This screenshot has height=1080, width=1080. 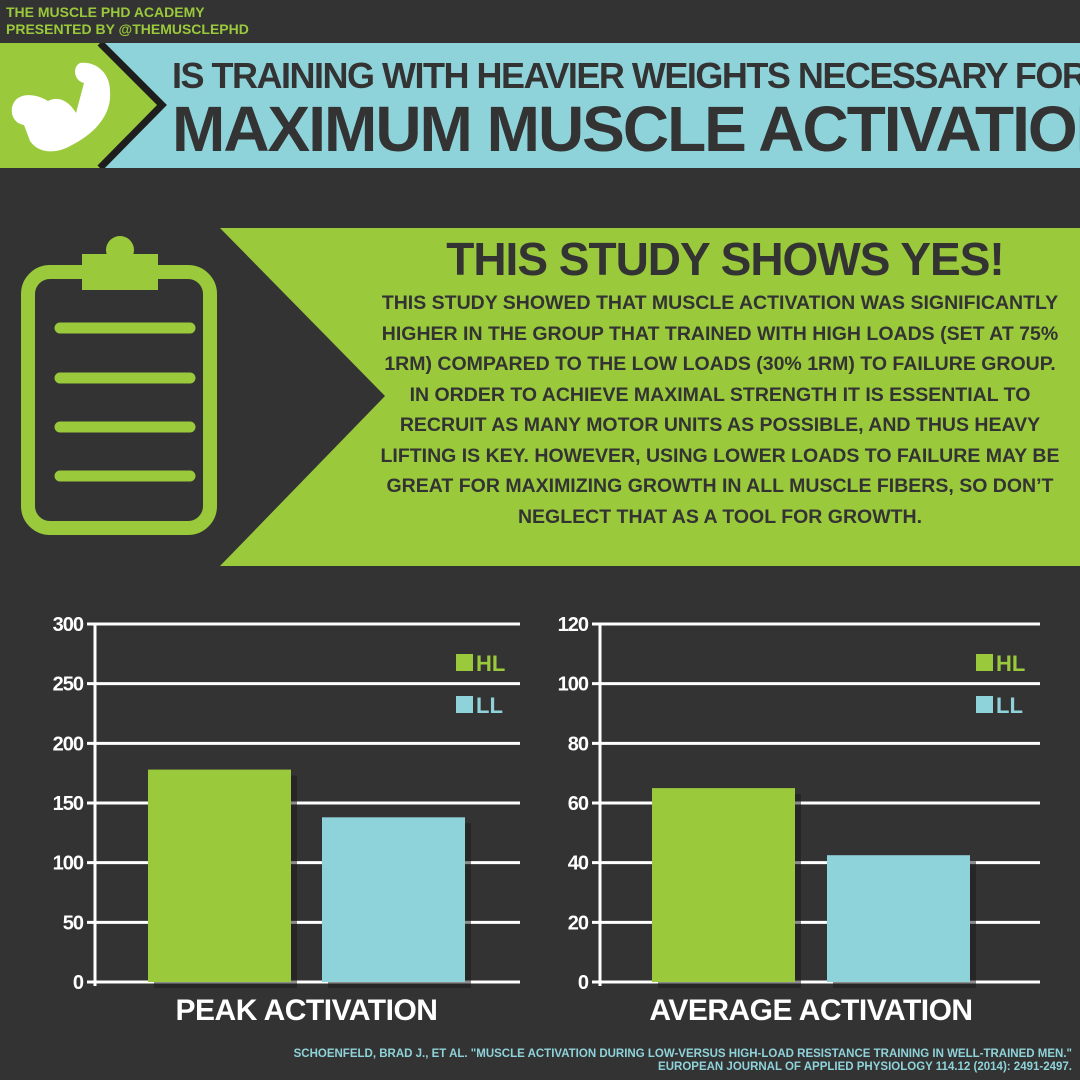 I want to click on y-tick-label: 200, so click(x=68, y=744).